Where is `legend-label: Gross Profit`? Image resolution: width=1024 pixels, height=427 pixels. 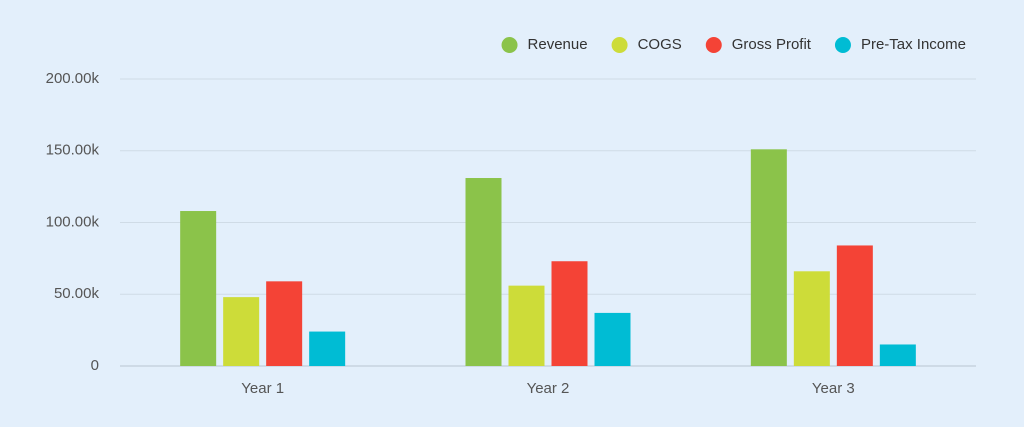
legend-label: Gross Profit is located at coordinates (772, 44).